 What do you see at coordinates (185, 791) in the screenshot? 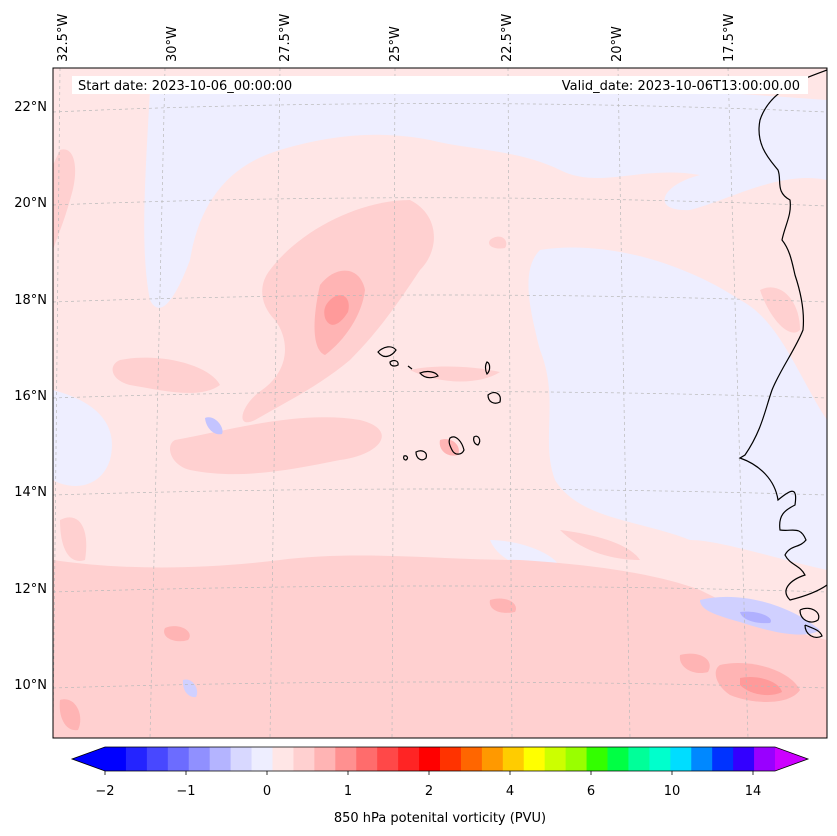
I see `cbar-tick-label: −1` at bounding box center [185, 791].